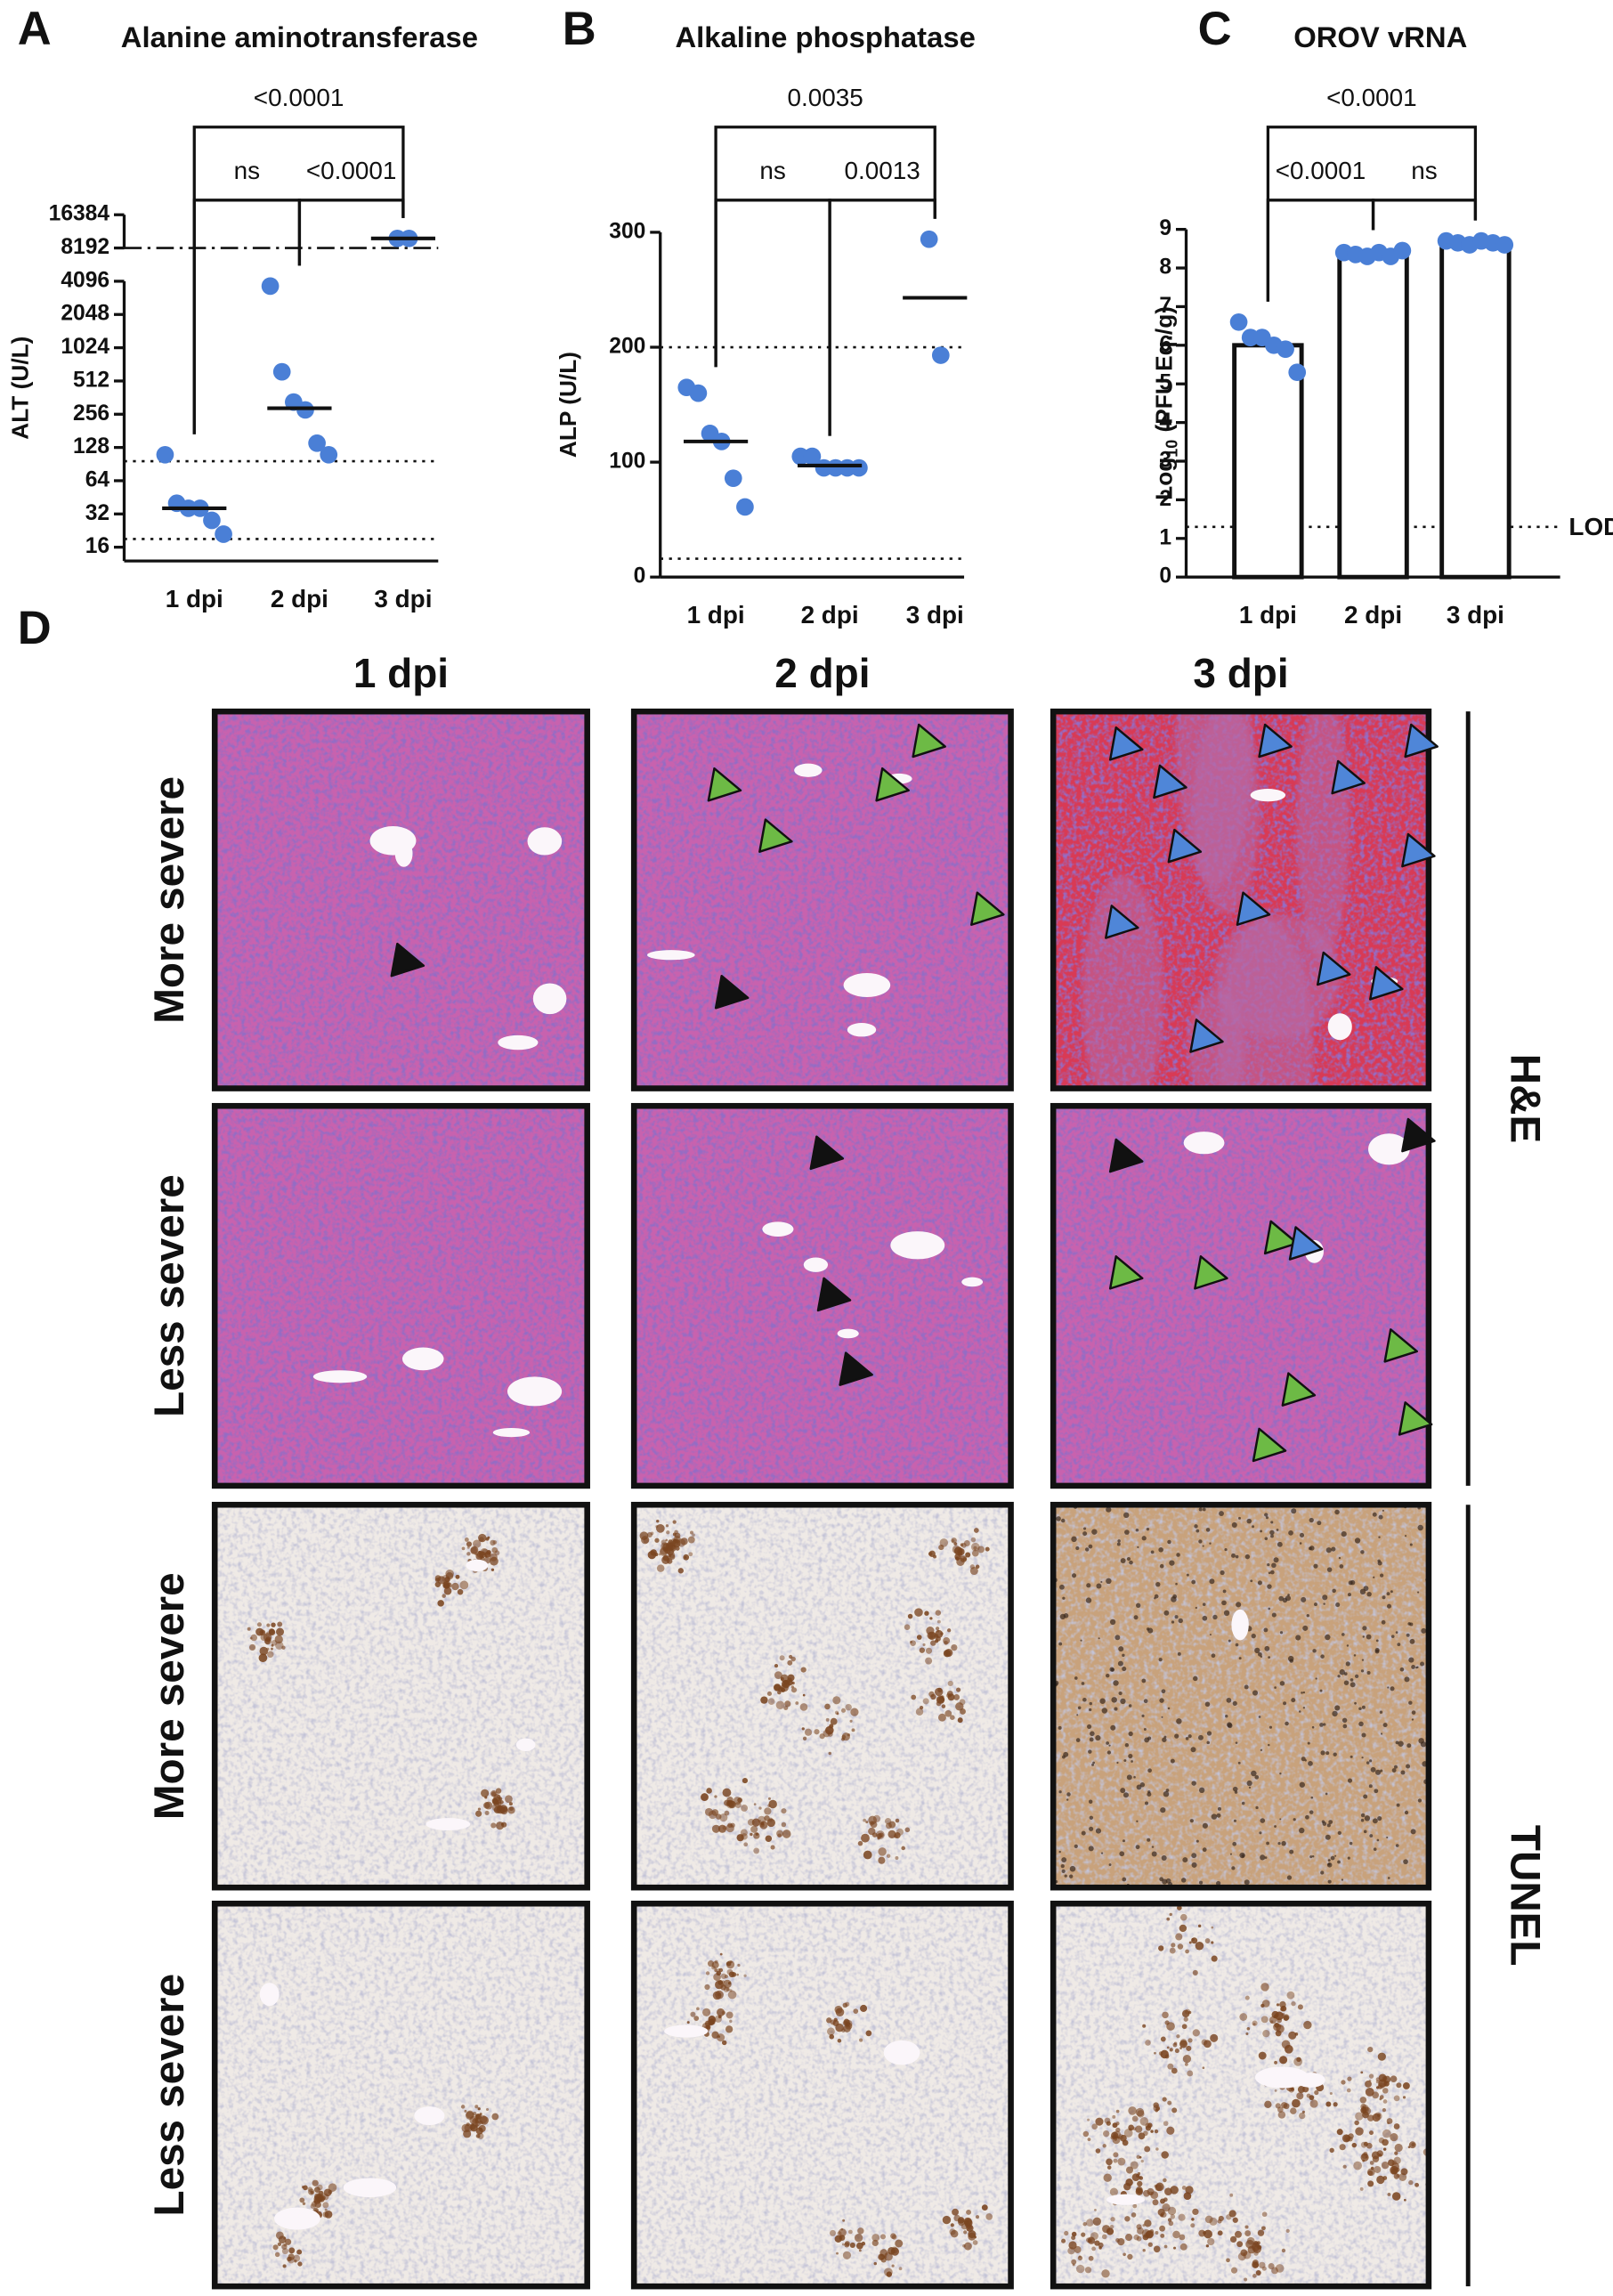  I want to click on y-tick-label: 9, so click(1165, 228).